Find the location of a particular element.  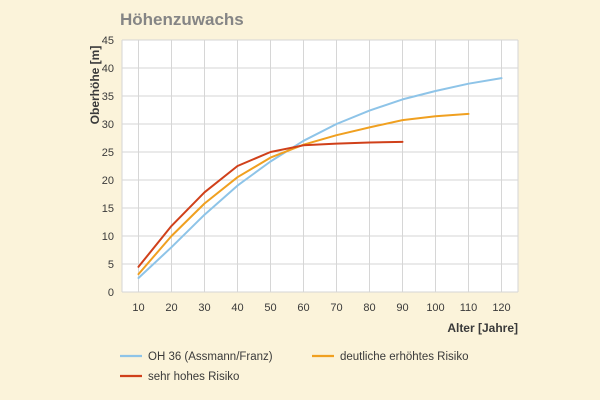

y-tick-label: 5 is located at coordinates (111, 265).